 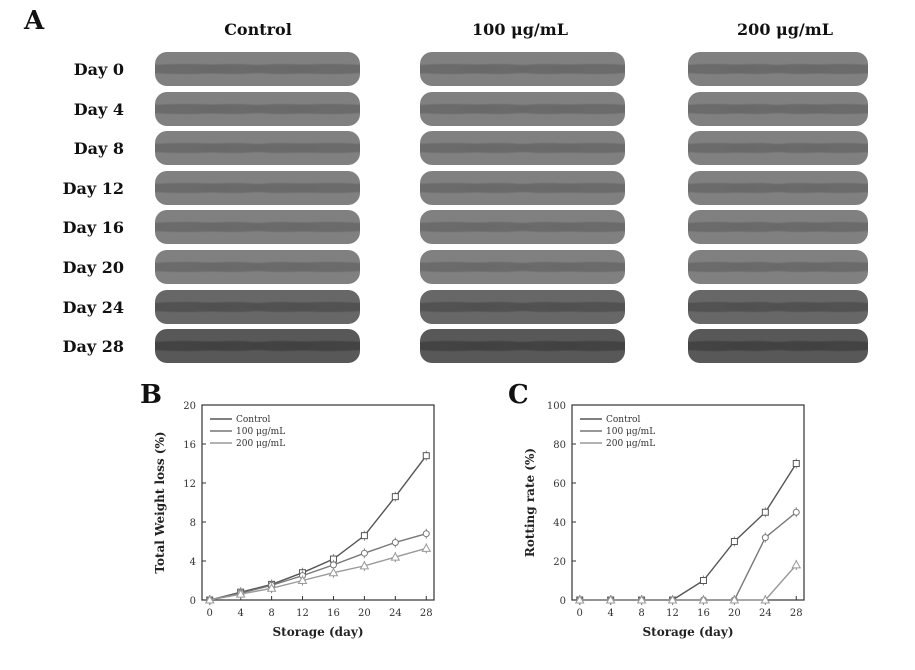 What do you see at coordinates (74, 148) in the screenshot?
I see `row-label: Day 8` at bounding box center [74, 148].